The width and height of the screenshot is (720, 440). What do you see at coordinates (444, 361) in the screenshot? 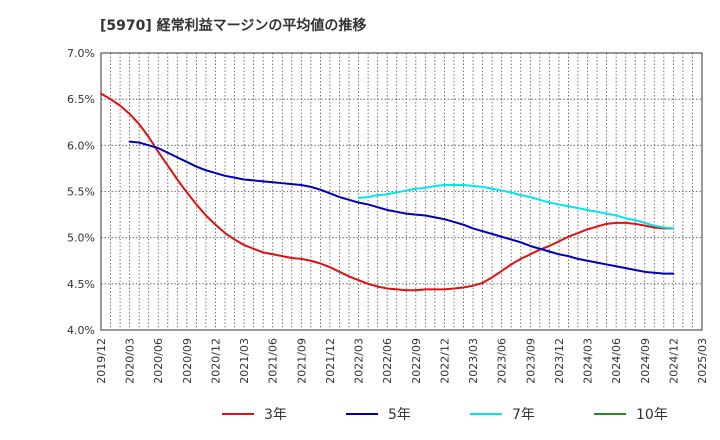
I see `x-tick-label: 2022/12` at bounding box center [444, 361].